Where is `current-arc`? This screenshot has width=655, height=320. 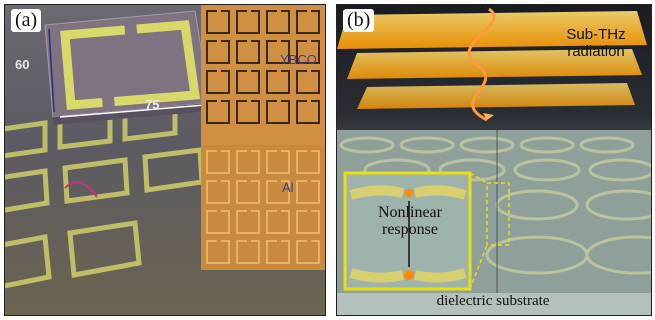 current-arc is located at coordinates (81, 189).